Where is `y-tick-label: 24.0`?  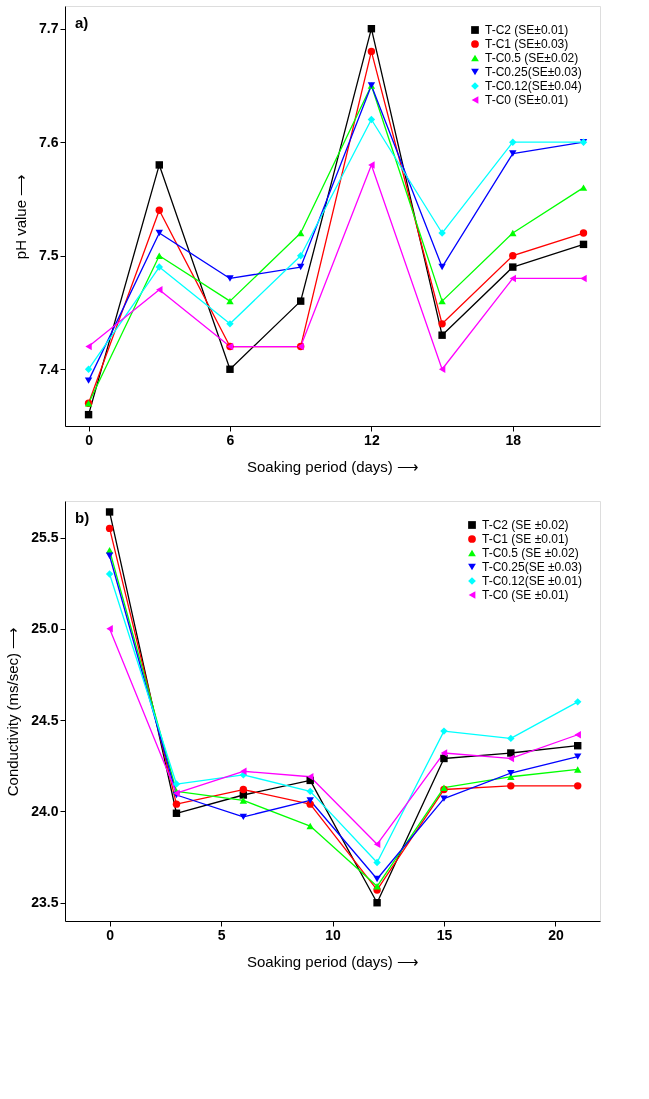 y-tick-label: 24.0 is located at coordinates (45, 810).